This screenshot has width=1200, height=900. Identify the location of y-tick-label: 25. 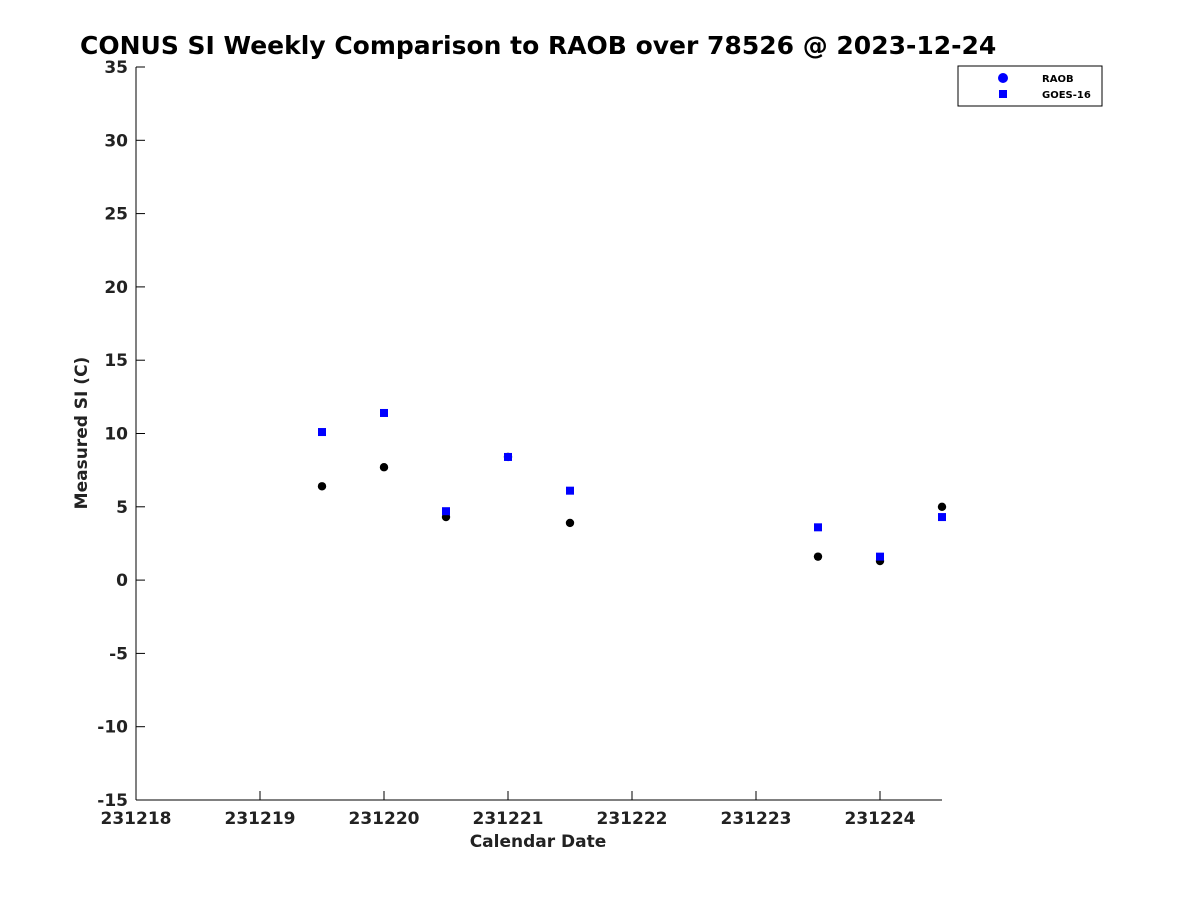
(116, 215).